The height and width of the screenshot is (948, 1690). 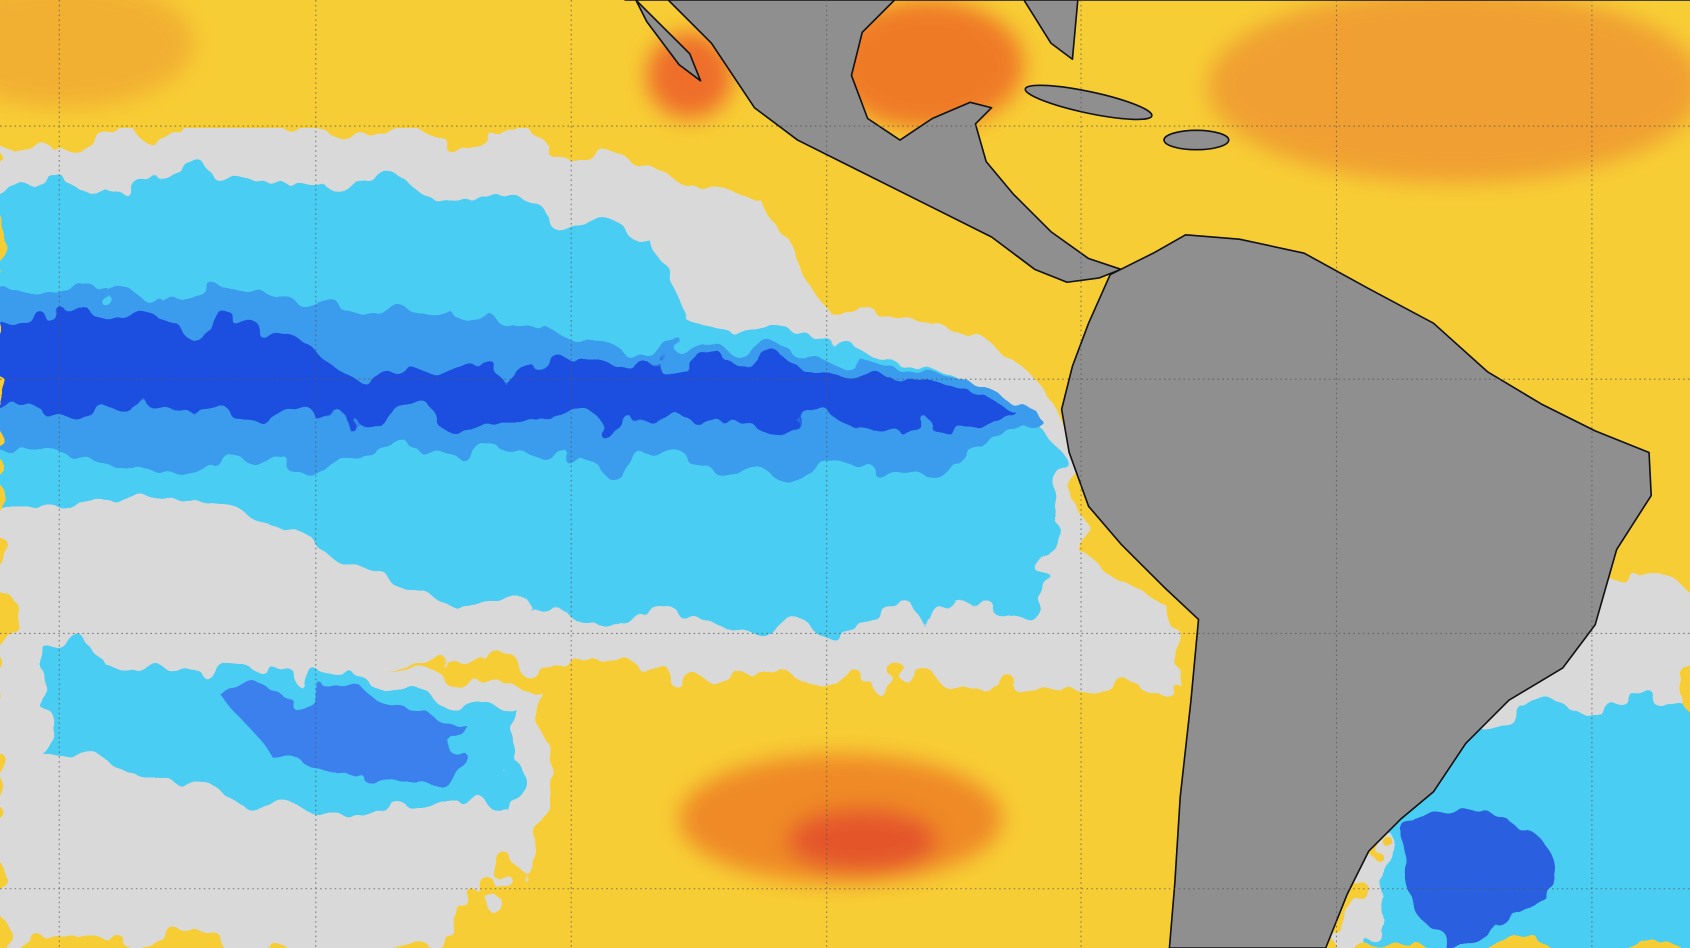 I want to click on hispaniola, so click(x=1196, y=140).